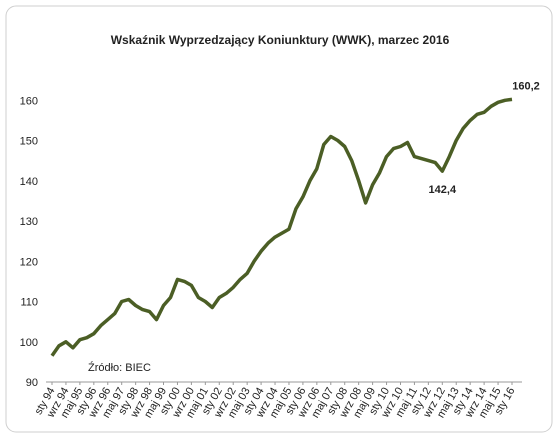 Image resolution: width=560 pixels, height=445 pixels. Describe the element at coordinates (29, 303) in the screenshot. I see `y-tick-label: 110` at that location.